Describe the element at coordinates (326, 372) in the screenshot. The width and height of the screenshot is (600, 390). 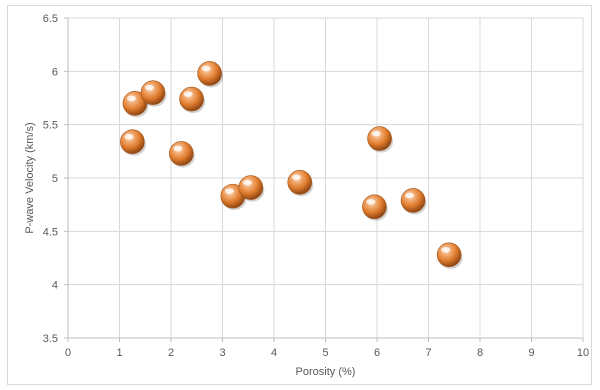
I see `x-axis-title: Porosity (%)` at that location.